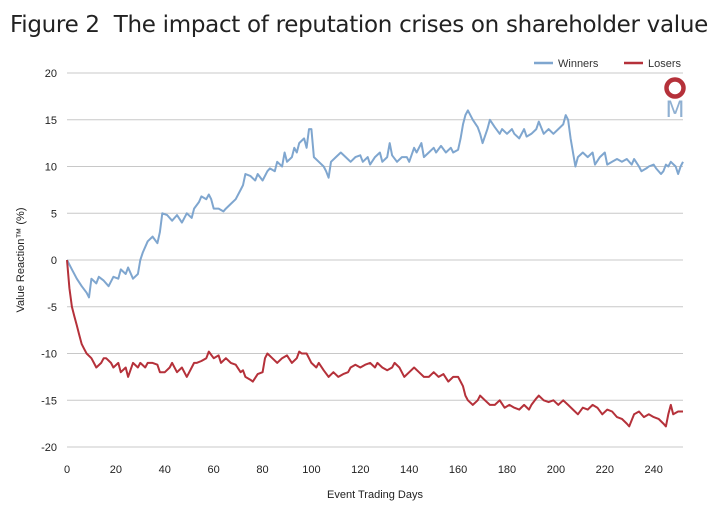  I want to click on y-tick-label: -5, so click(52, 308).